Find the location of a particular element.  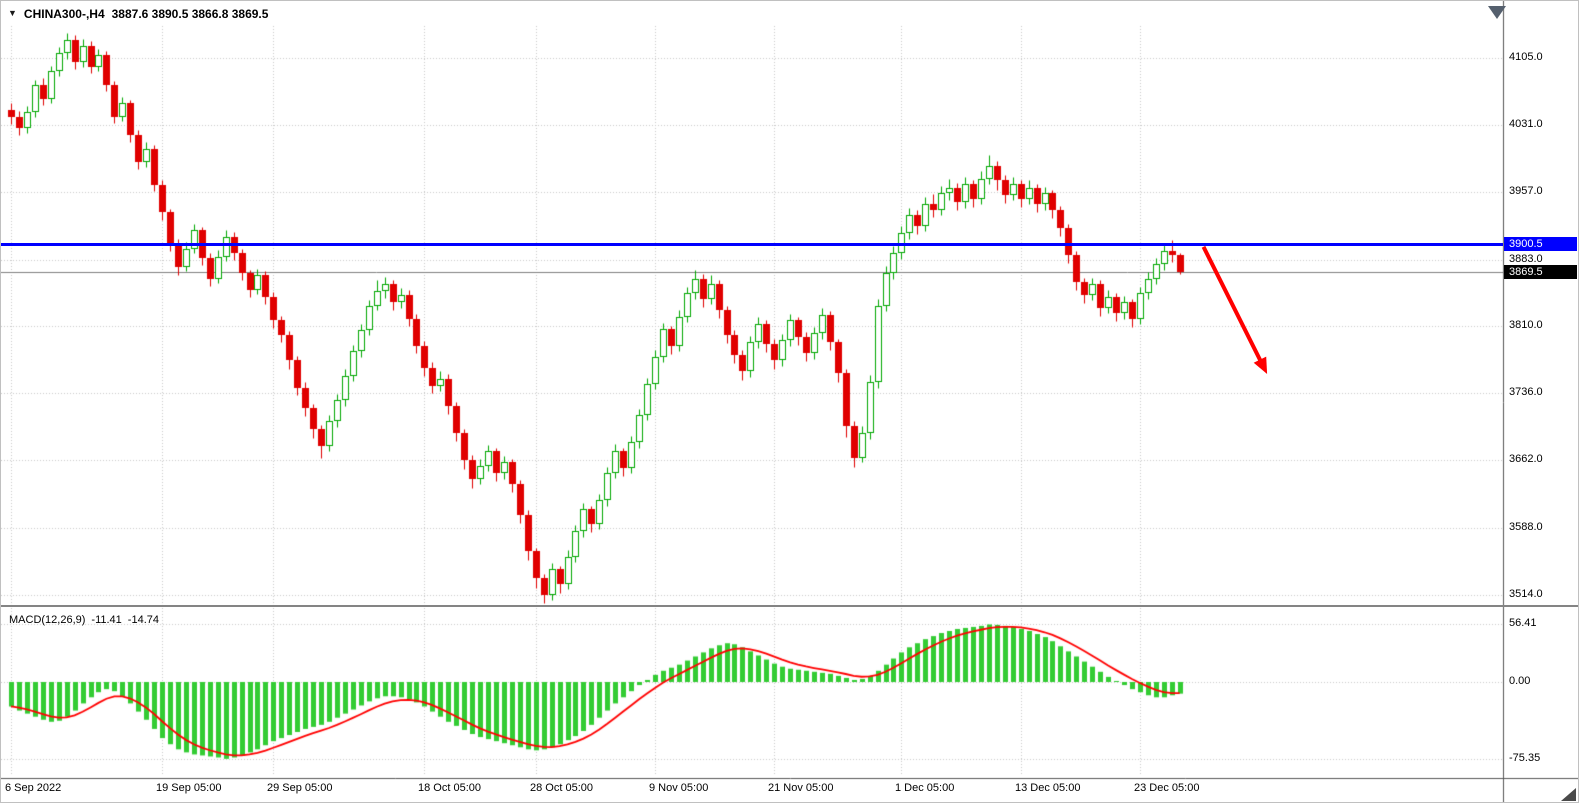

current-price-tag-text: 3869.5 is located at coordinates (1526, 272).